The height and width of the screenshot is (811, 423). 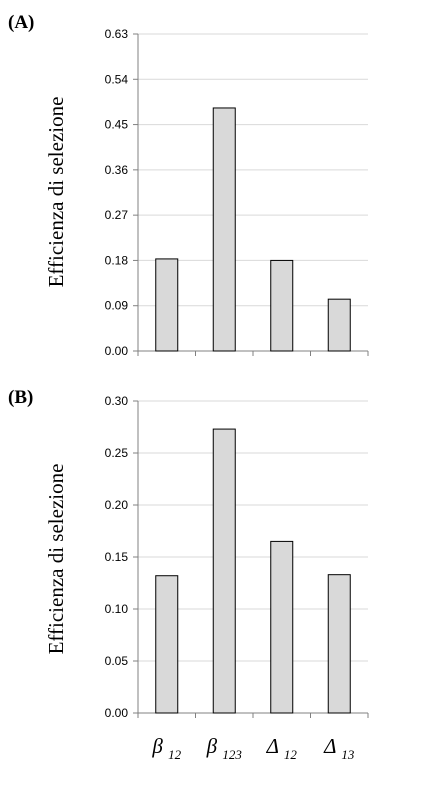 What do you see at coordinates (339, 748) in the screenshot?
I see `panel-b-x-category-label: Δ 13` at bounding box center [339, 748].